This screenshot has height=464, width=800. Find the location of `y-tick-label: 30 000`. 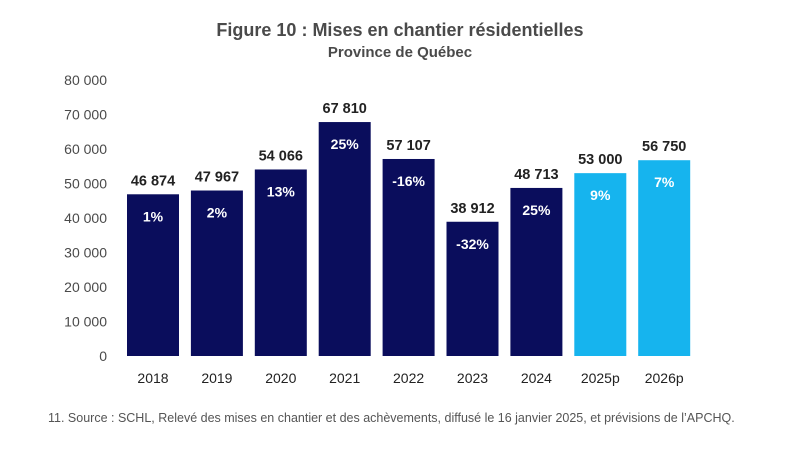

y-tick-label: 30 000 is located at coordinates (85, 253).